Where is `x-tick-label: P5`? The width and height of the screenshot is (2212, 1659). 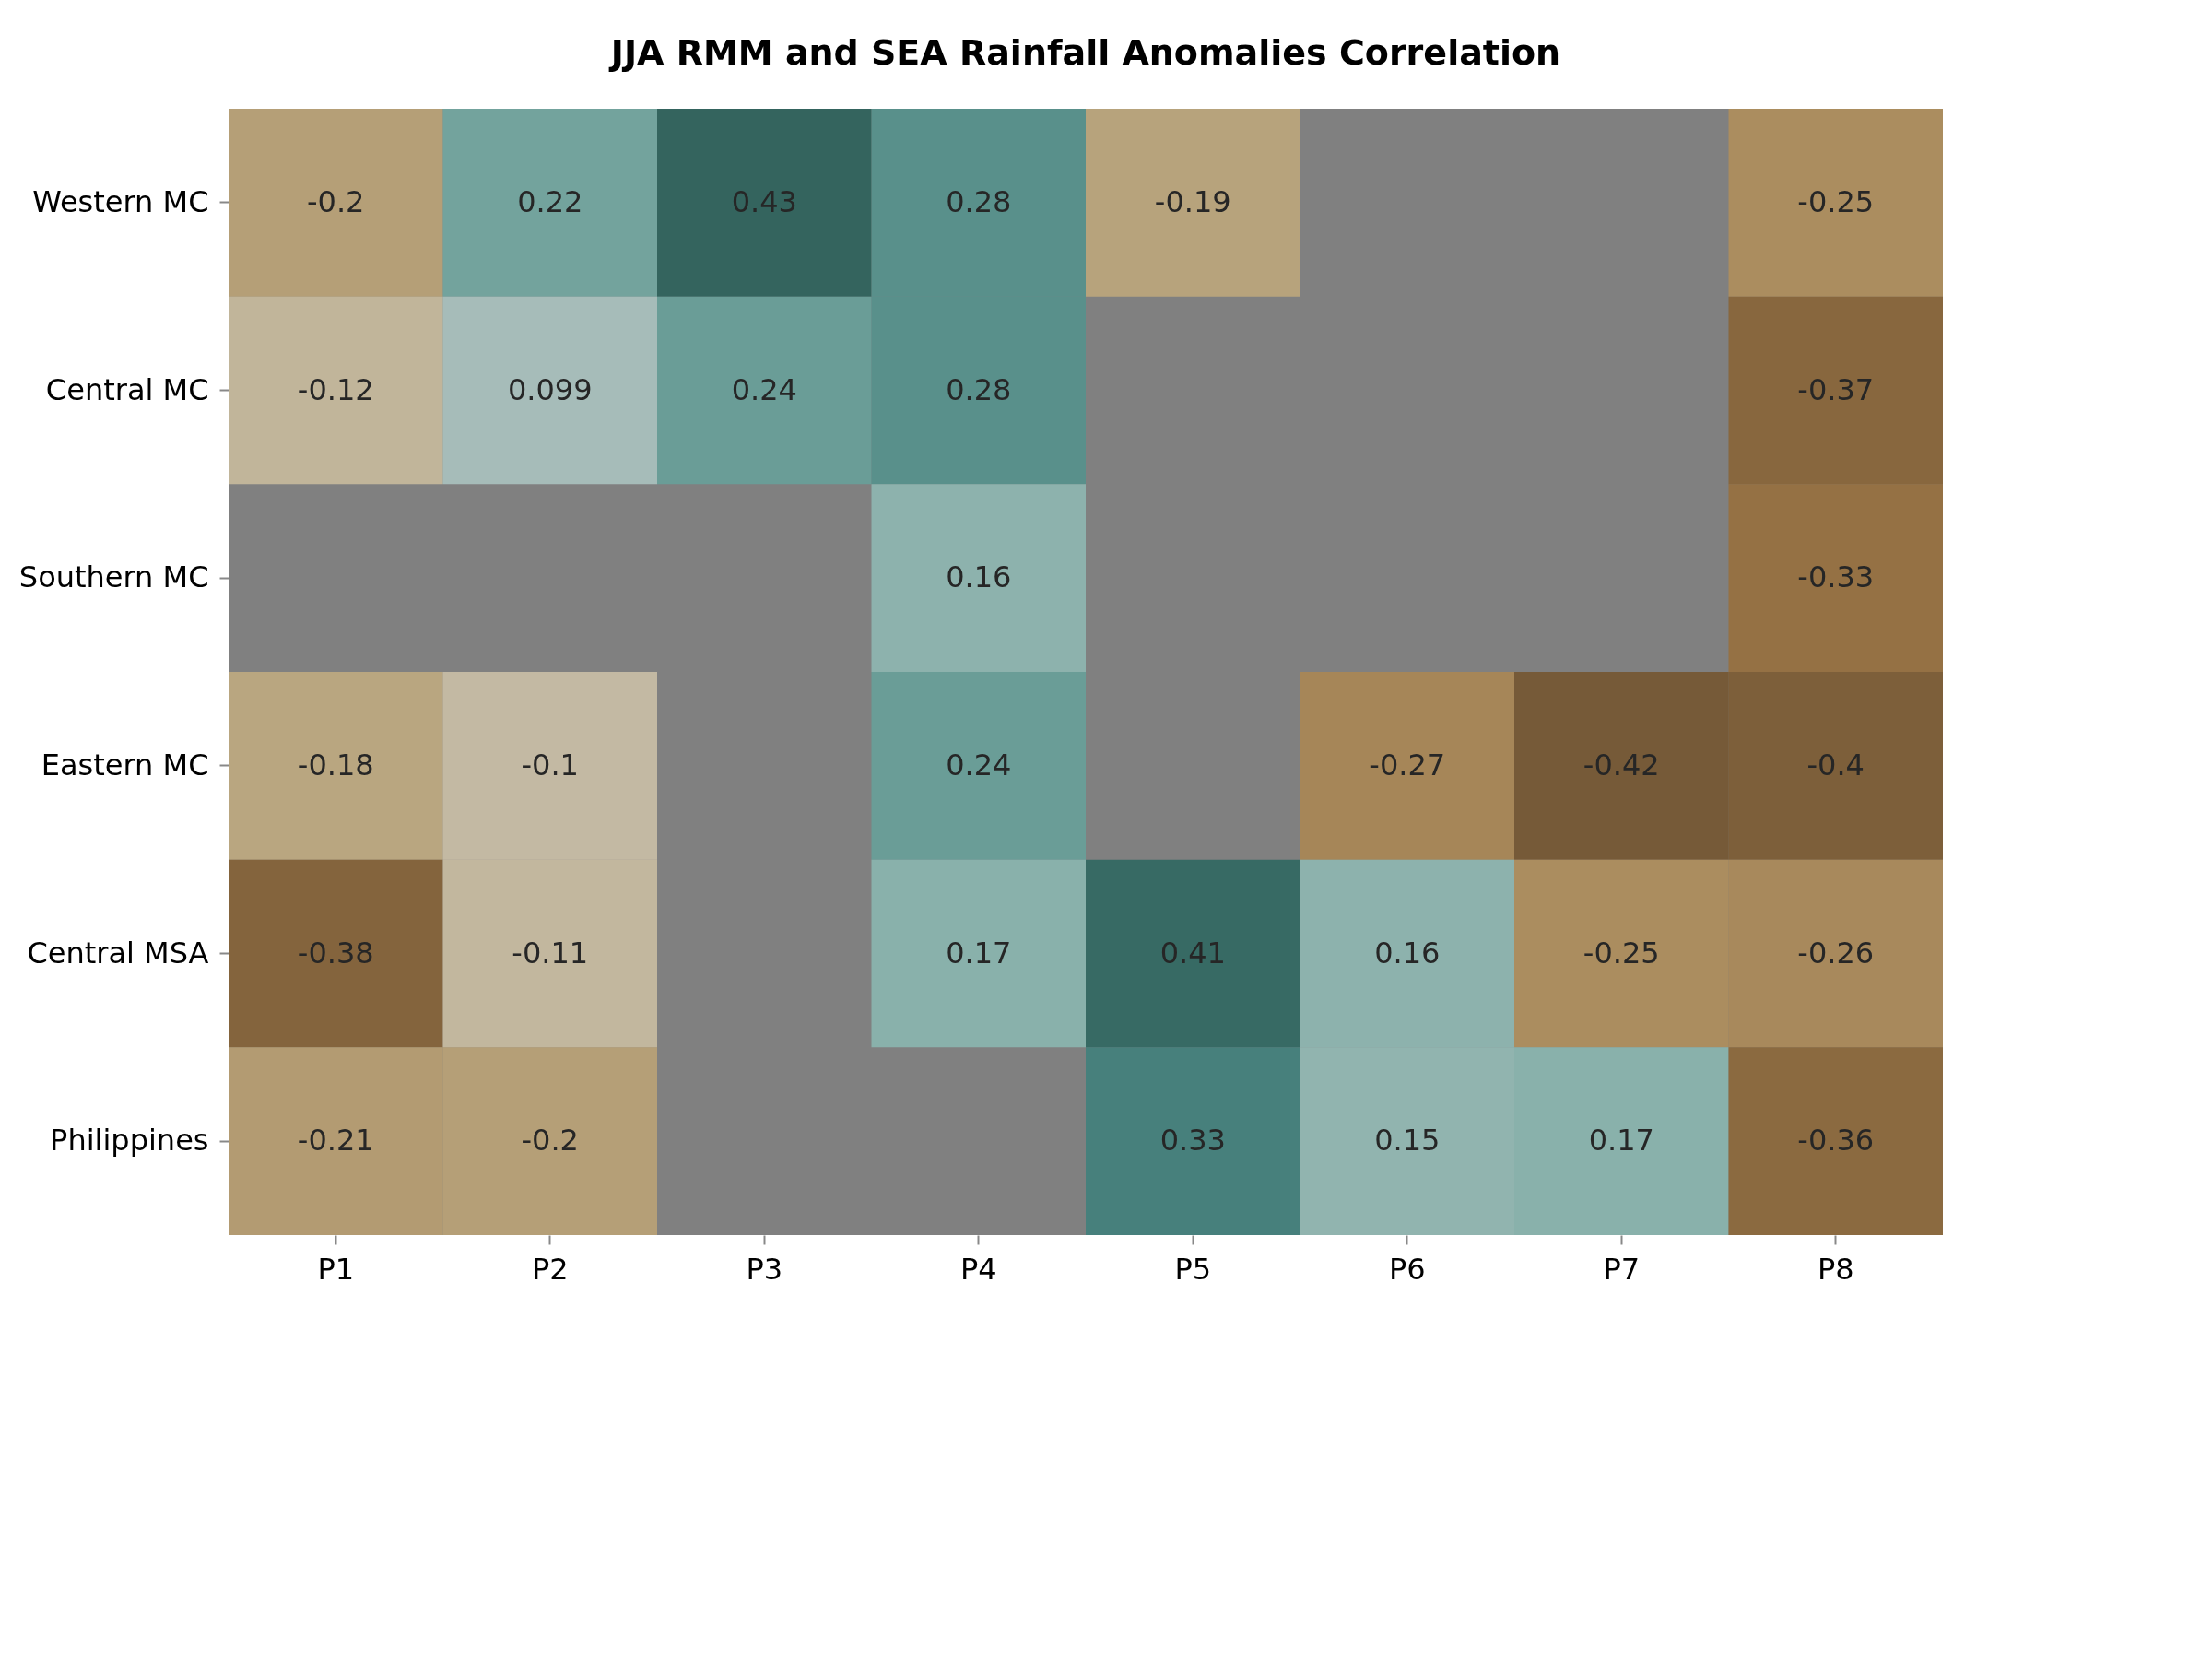 x-tick-label: P5 is located at coordinates (1193, 1269).